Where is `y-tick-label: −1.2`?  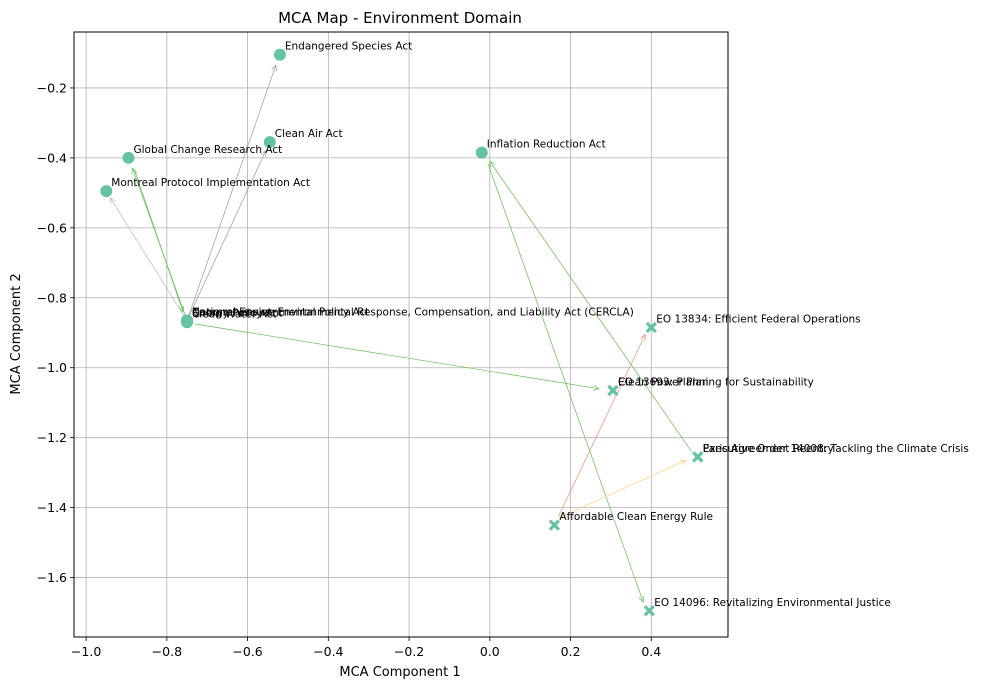
y-tick-label: −1.2 is located at coordinates (52, 437).